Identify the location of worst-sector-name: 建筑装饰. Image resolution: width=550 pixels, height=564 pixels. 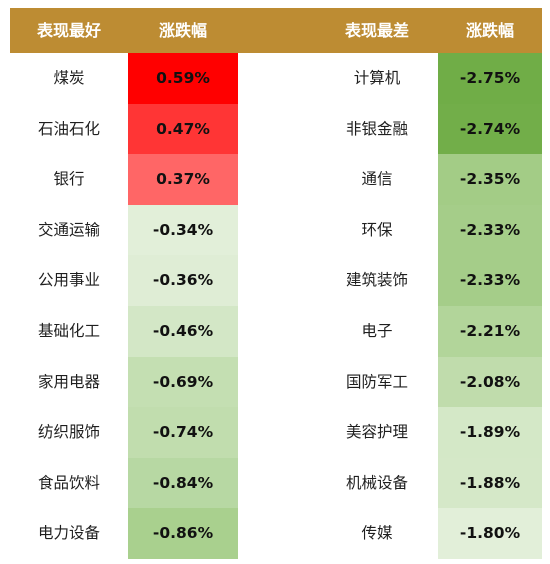
(376, 280).